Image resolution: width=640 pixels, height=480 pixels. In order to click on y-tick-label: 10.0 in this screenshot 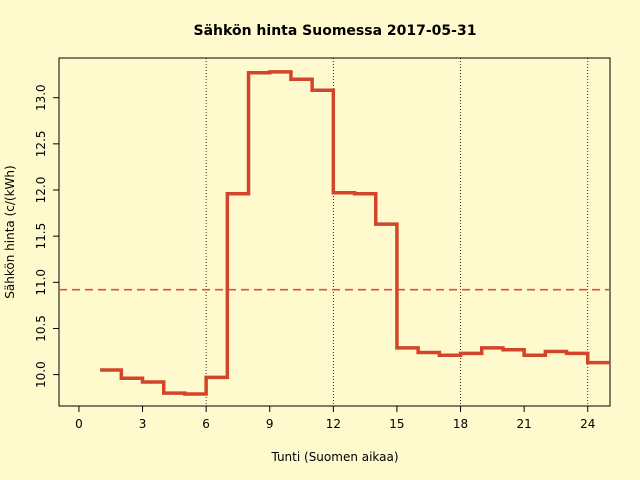, I will do `click(41, 374)`.